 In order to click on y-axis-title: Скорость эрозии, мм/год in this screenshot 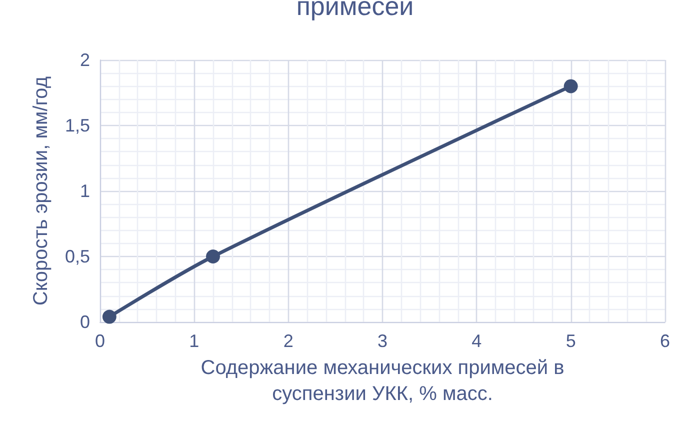, I will do `click(41, 191)`.